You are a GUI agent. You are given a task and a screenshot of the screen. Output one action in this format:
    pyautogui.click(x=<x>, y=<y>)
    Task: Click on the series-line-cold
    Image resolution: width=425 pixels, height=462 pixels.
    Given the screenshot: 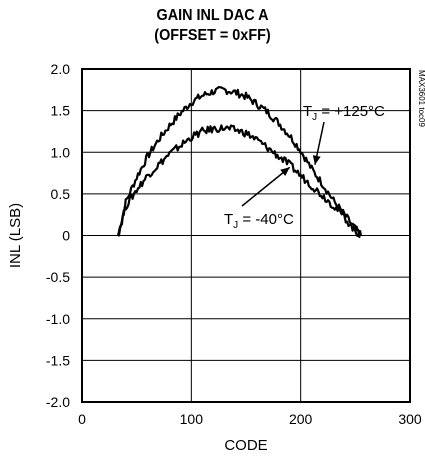 What is the action you would take?
    pyautogui.click(x=239, y=180)
    